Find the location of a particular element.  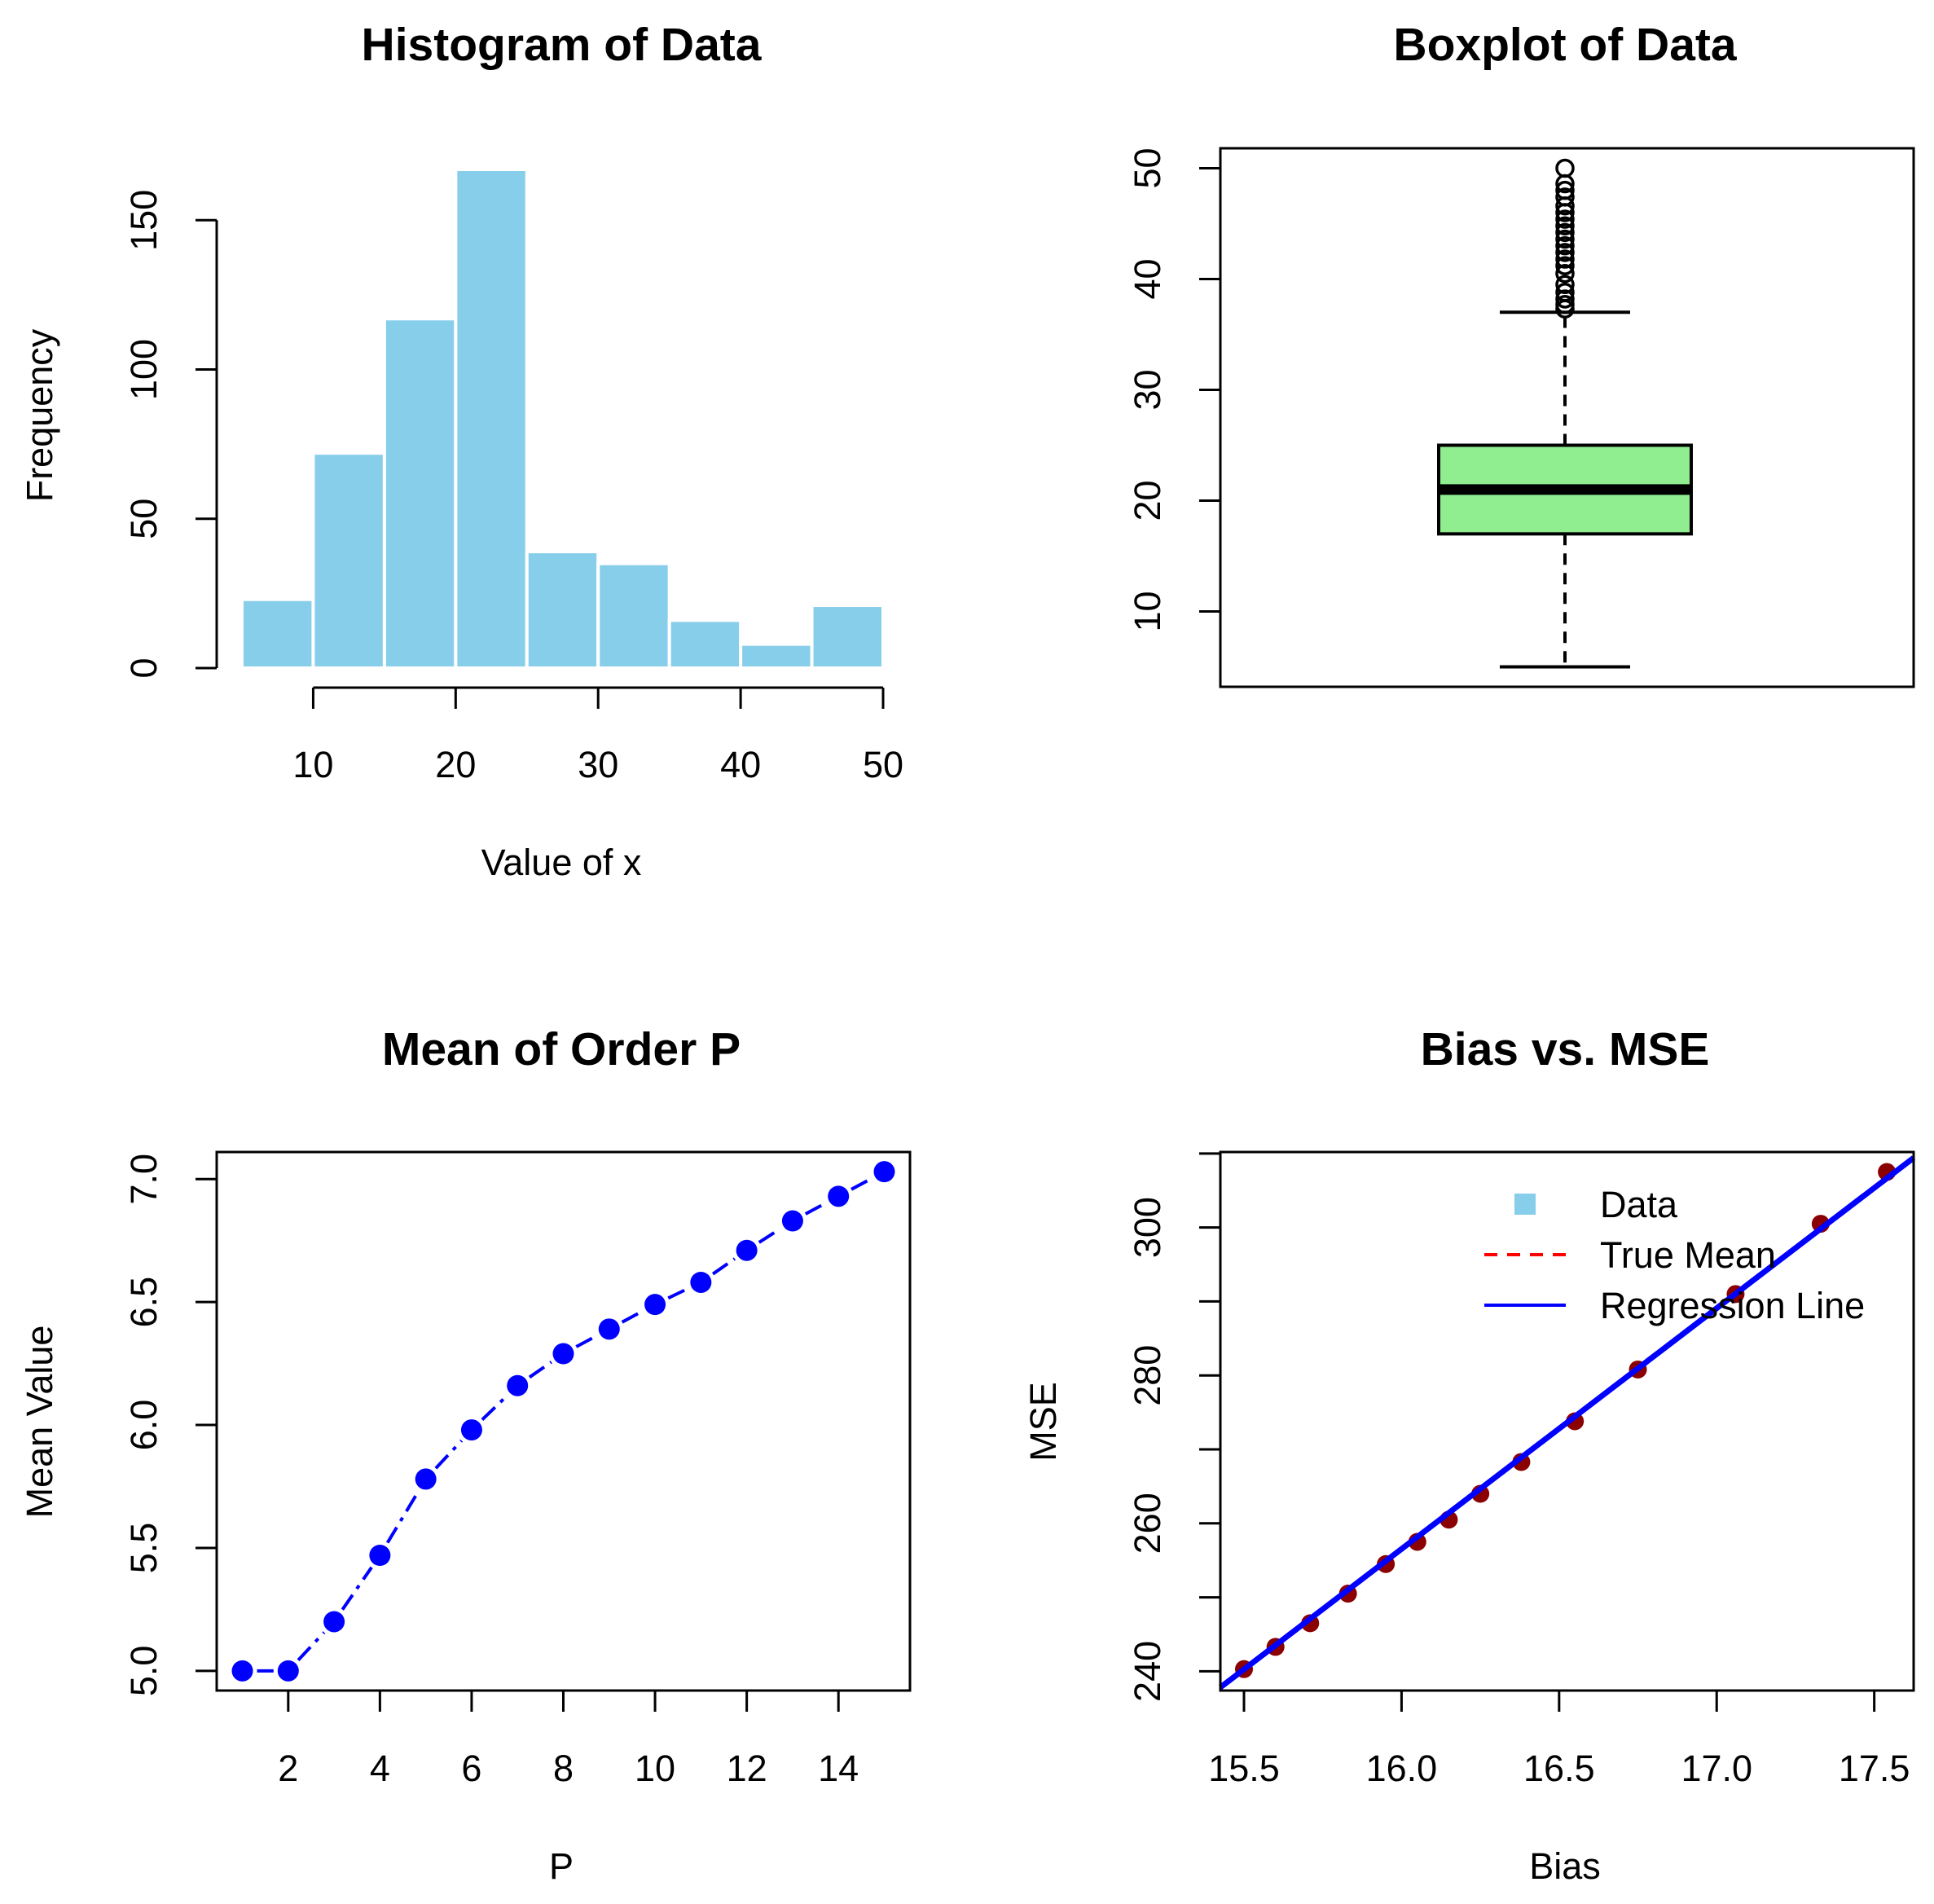

bias-mse-regression-line is located at coordinates (1567, 1422).